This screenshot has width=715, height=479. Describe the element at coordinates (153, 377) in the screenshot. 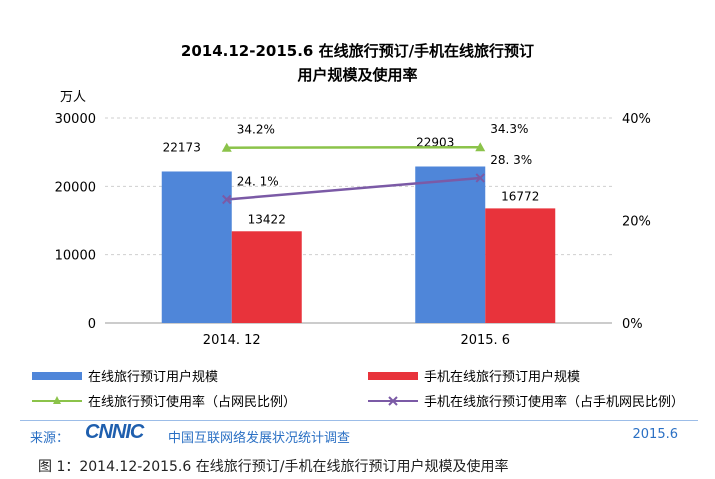

I see `legend-label: 在线旅行预订用户规模` at that location.